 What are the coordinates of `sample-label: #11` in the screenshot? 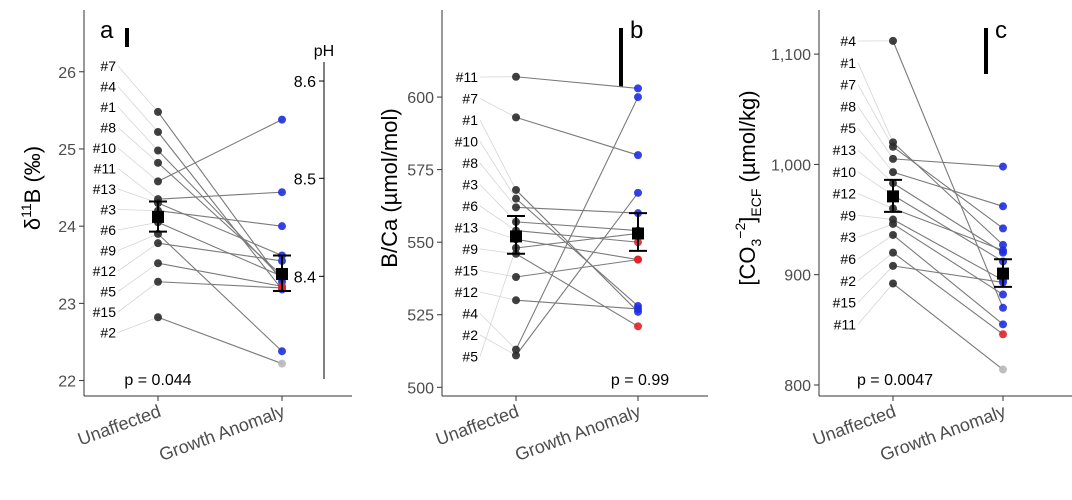 It's located at (845, 324).